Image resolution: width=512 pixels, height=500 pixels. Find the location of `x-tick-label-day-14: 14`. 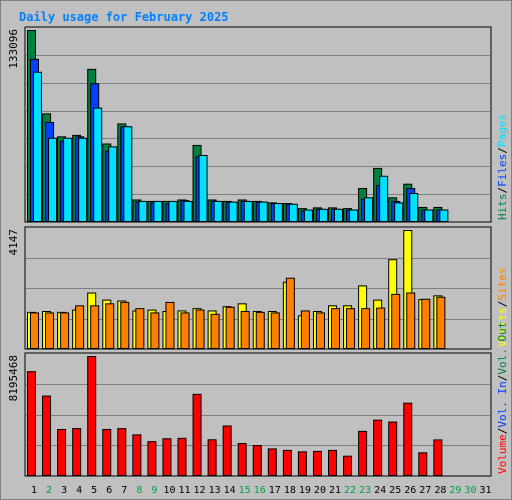

x-tick-label-day-14: 14 is located at coordinates (230, 490).